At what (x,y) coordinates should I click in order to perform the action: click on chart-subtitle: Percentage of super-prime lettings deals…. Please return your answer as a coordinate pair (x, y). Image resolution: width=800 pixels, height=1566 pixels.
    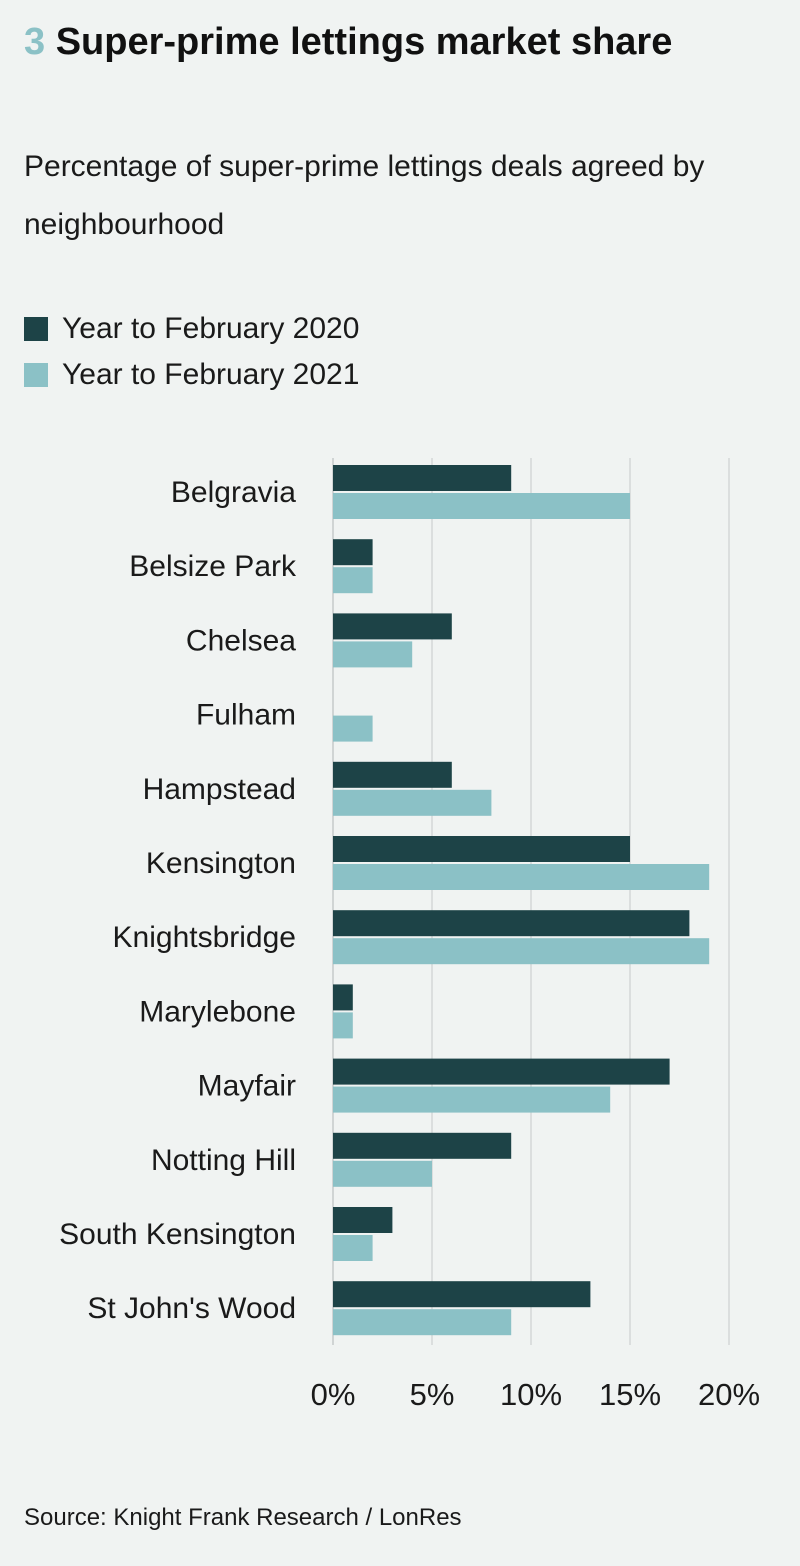
    Looking at the image, I should click on (364, 195).